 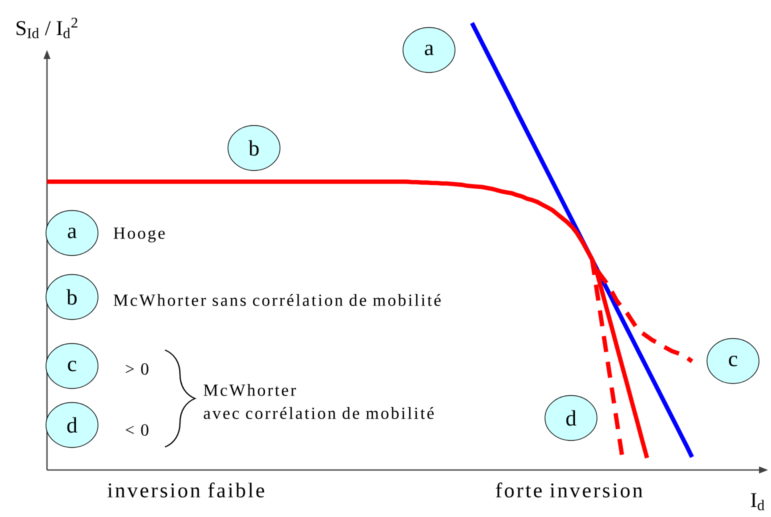 I want to click on text: b, so click(x=71, y=297).